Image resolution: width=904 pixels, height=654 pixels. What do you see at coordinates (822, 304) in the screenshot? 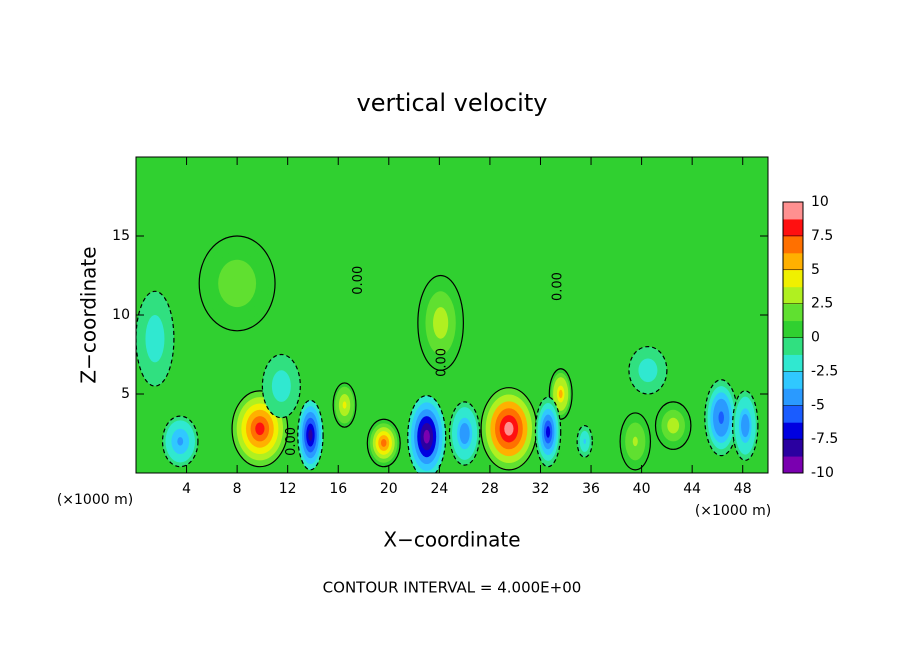
I see `colorbar-tick-label: 2.5` at bounding box center [822, 304].